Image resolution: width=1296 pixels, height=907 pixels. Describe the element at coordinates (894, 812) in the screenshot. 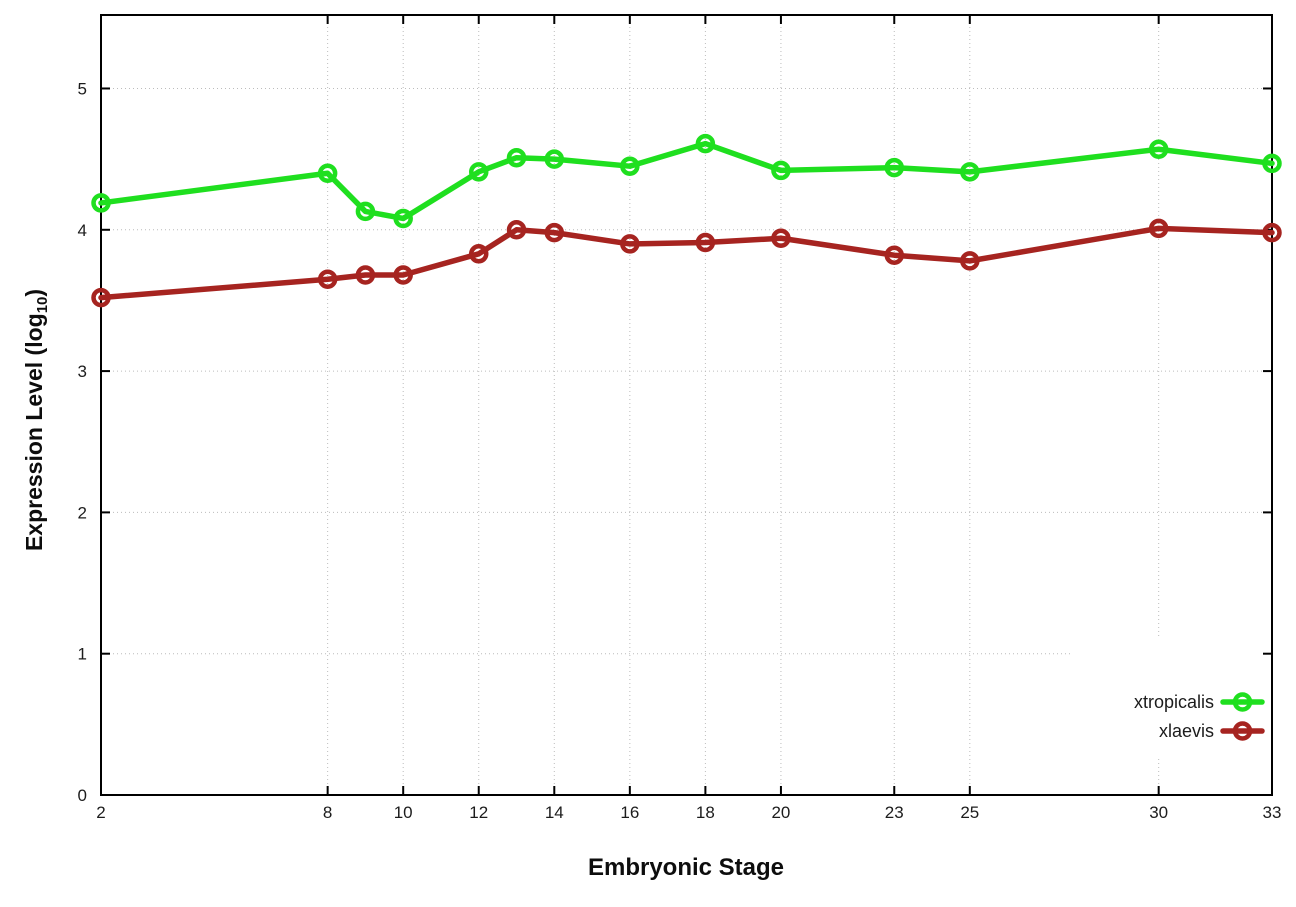

I see `x-tick-label: 23` at that location.